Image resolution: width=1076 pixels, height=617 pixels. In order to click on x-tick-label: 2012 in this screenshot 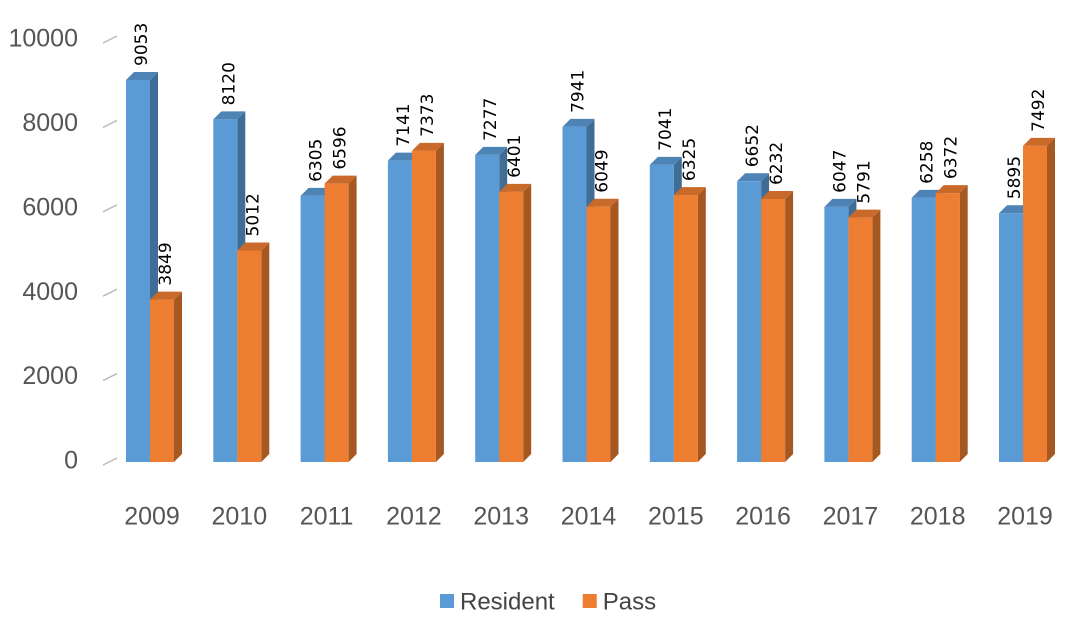, I will do `click(414, 517)`.